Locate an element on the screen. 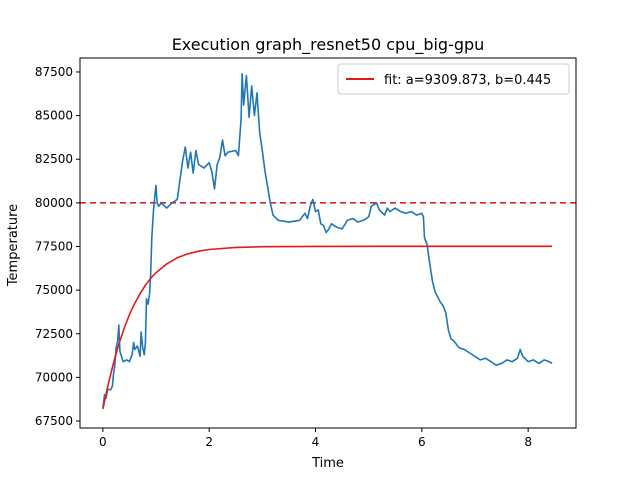 The width and height of the screenshot is (640, 480). legend-fit-label: fit: a=9309.873, b=0.445 is located at coordinates (467, 80).